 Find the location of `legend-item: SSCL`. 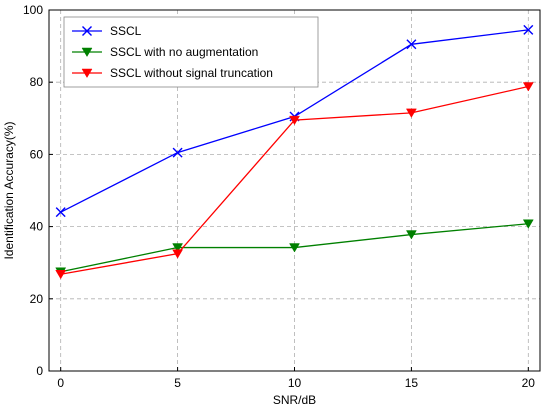

legend-item: SSCL is located at coordinates (107, 31).